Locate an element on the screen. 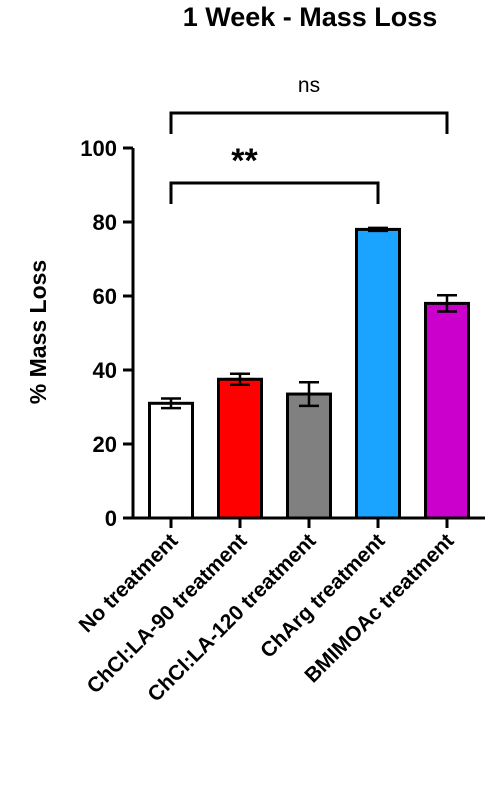  significance-label: ns is located at coordinates (309, 85).